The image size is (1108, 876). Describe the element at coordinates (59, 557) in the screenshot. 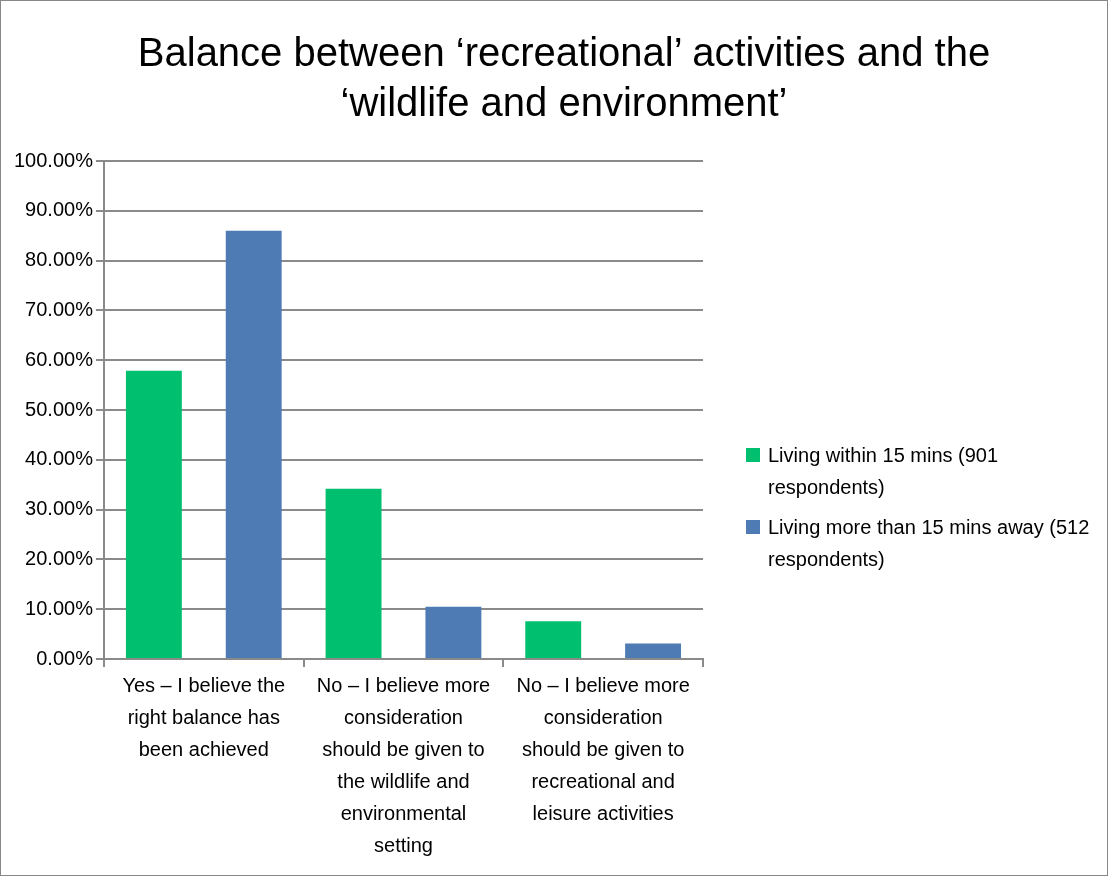

I see `y-tick-label: 20.00%` at that location.